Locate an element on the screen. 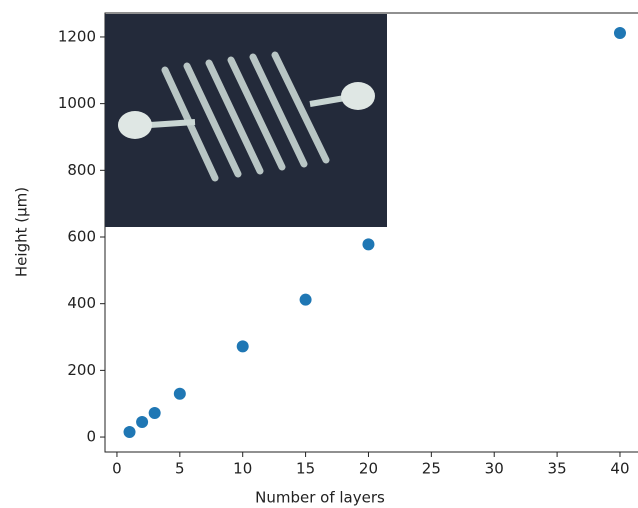 This screenshot has width=638, height=508. y-tick-label: 600 is located at coordinates (81, 237).